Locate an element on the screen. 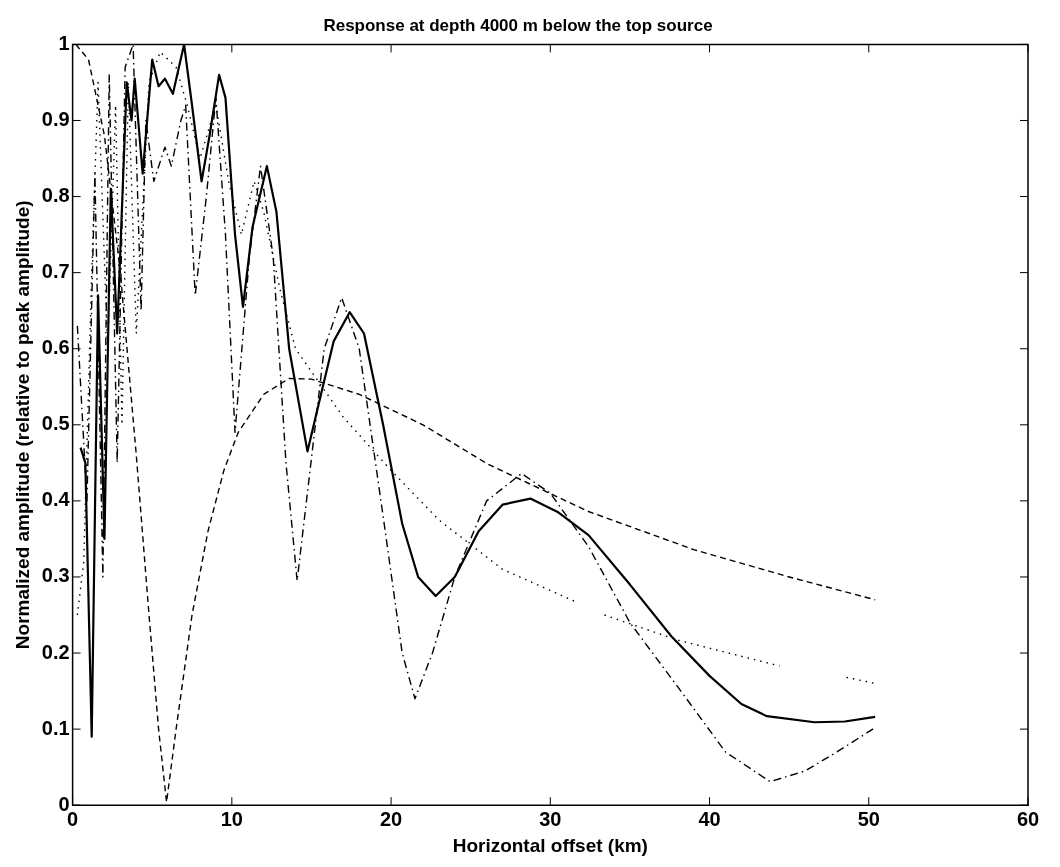 Image resolution: width=1060 pixels, height=867 pixels. x-axis-title: Horizontal offset (km) is located at coordinates (550, 845).